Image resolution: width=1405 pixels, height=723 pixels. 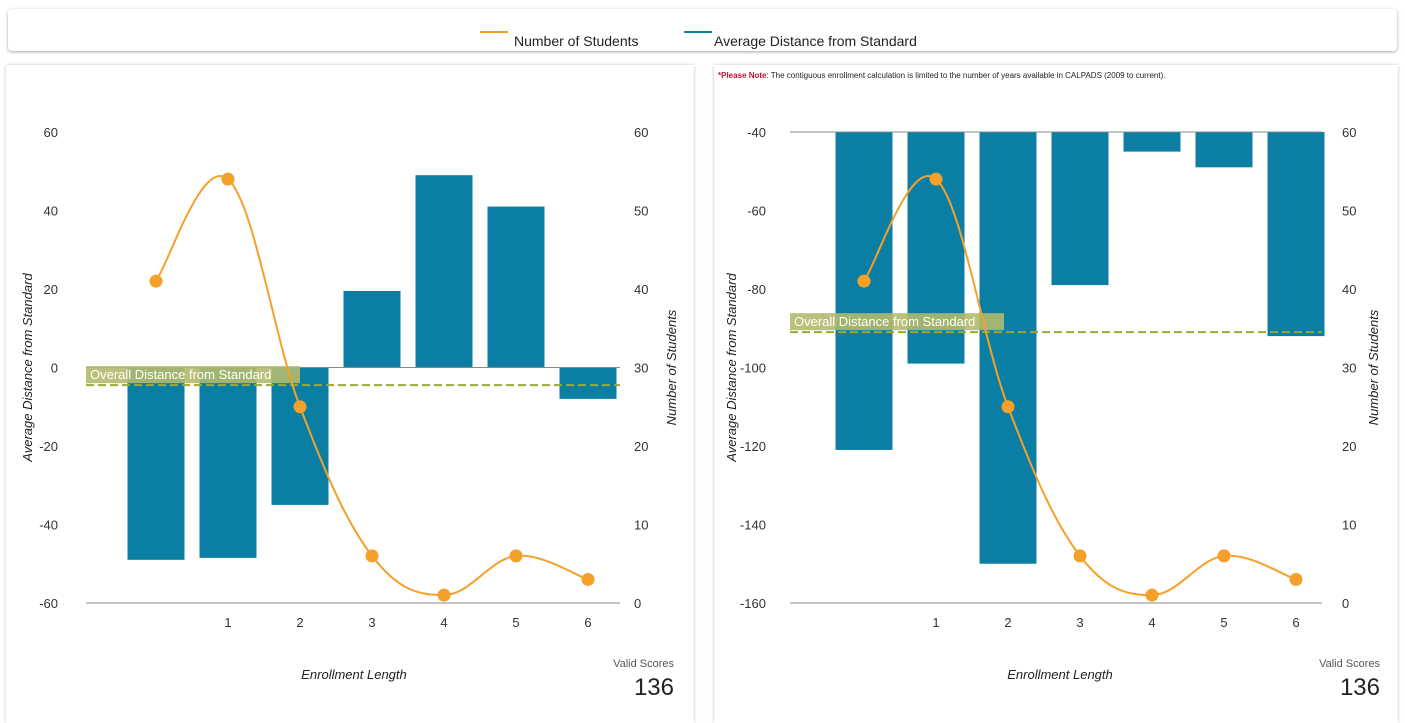 I want to click on y-tick-label: 0, so click(x=54, y=368).